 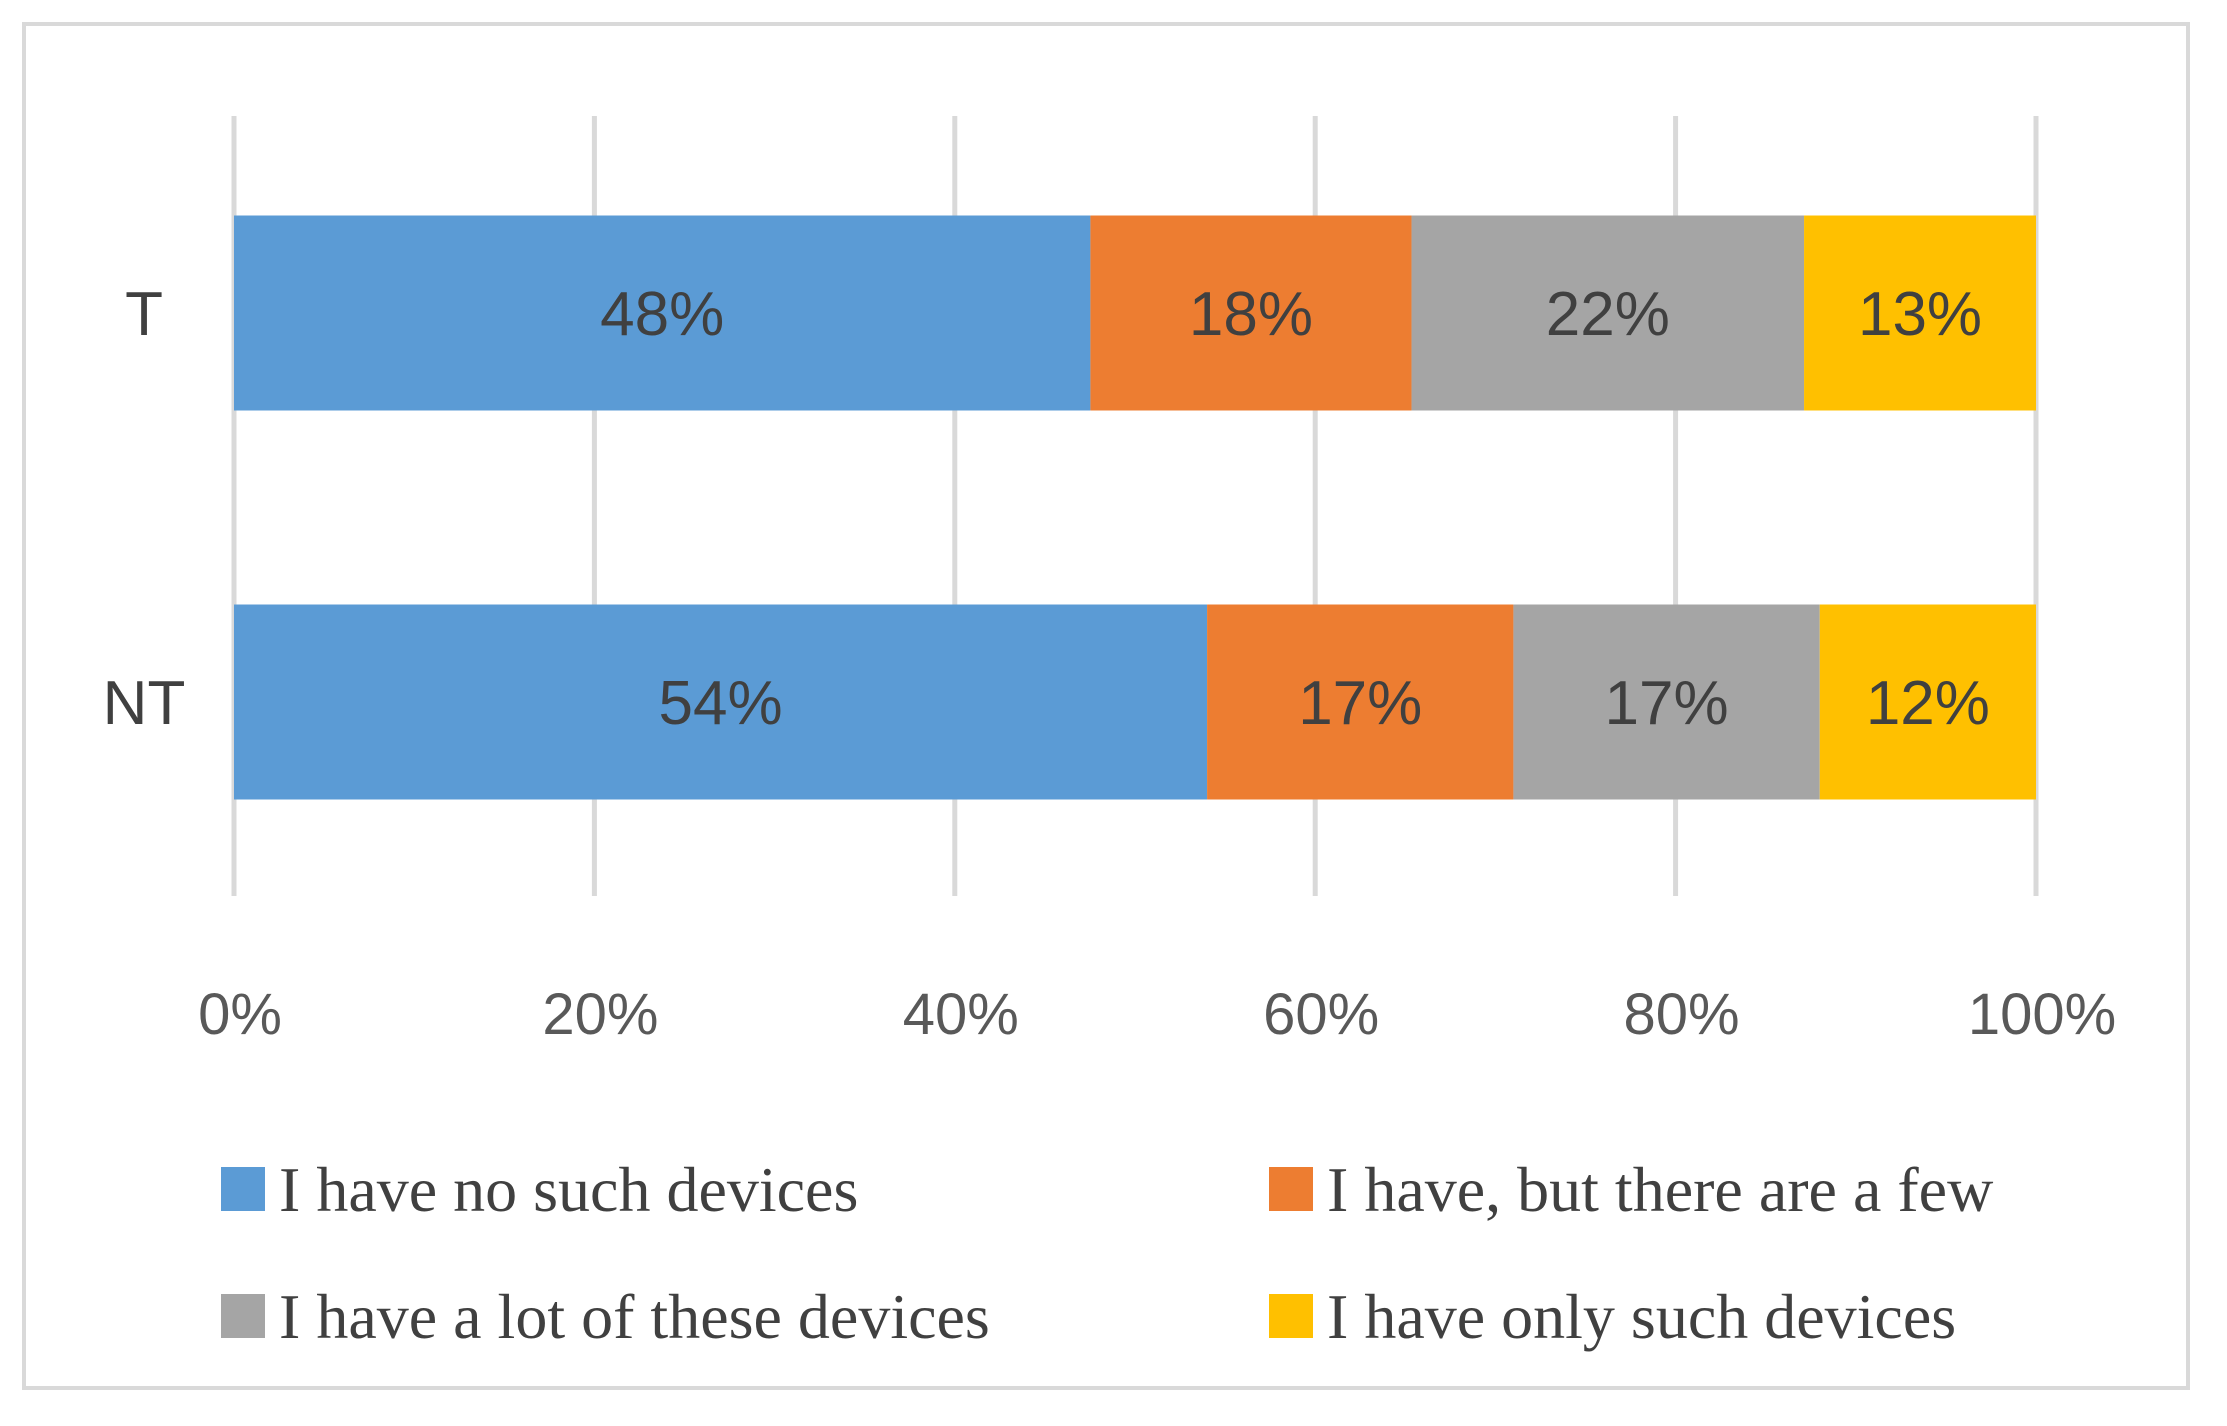 What do you see at coordinates (2042, 1014) in the screenshot?
I see `x-tick-label: 100%` at bounding box center [2042, 1014].